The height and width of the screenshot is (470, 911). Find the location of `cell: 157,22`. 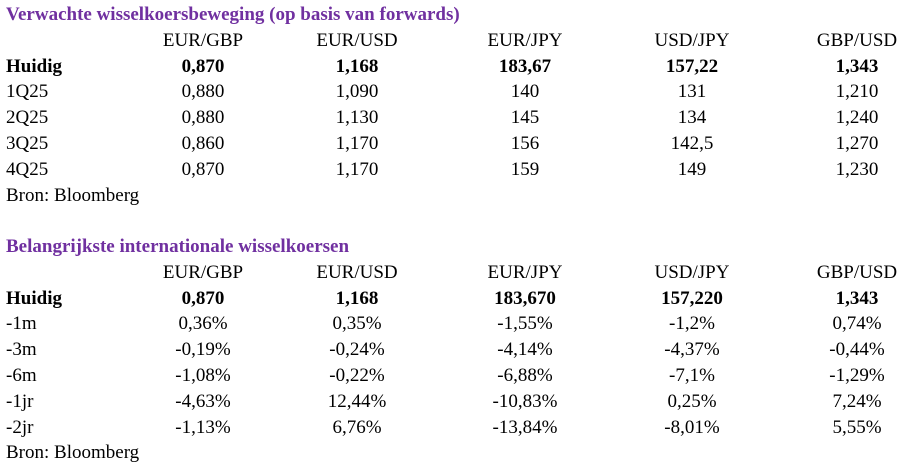

cell: 157,22 is located at coordinates (692, 66).